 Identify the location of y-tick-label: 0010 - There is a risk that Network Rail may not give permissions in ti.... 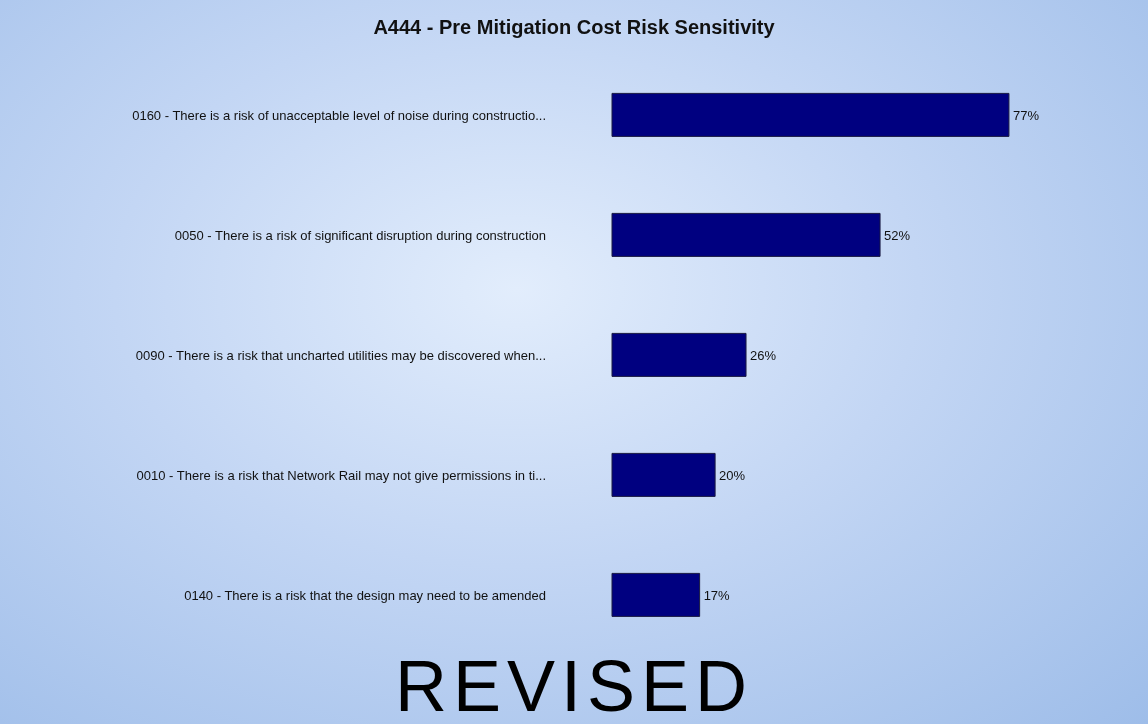
(341, 475).